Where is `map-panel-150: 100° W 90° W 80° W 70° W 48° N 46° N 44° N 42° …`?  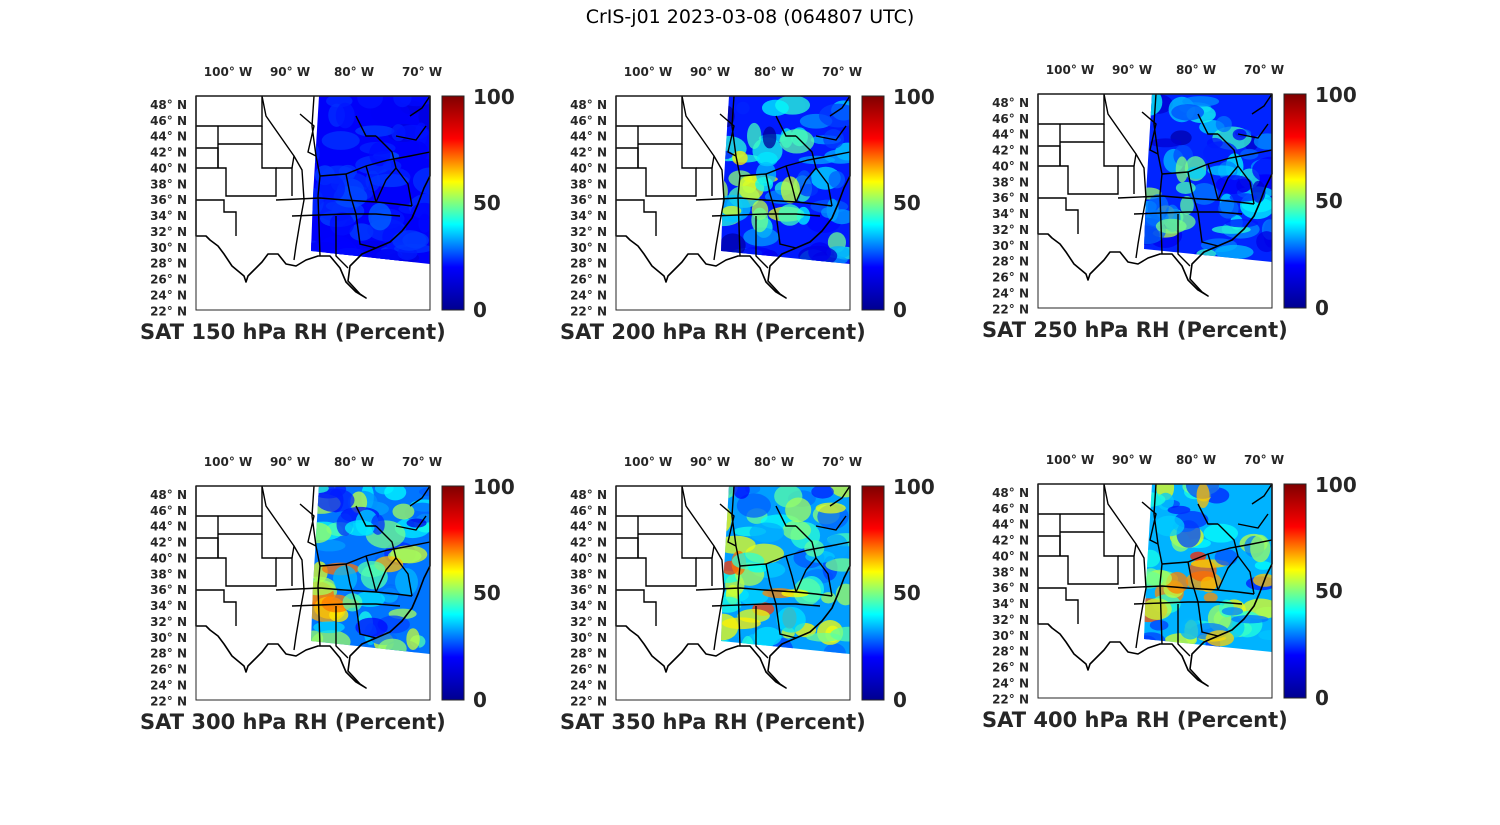
map-panel-150: 100° W 90° W 80° W 70° W 48° N 46° N 44° N 42° … is located at coordinates (327, 210).